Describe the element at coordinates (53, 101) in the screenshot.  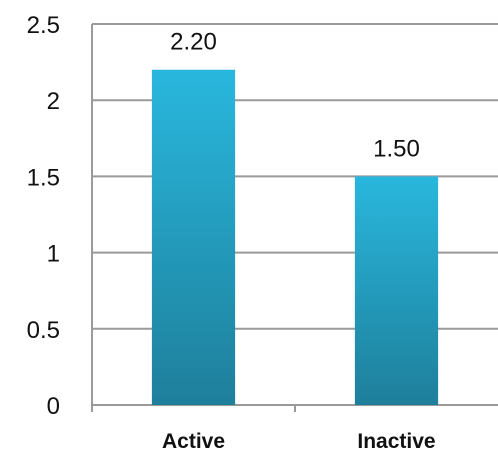
I see `y-tick-label: 2` at that location.